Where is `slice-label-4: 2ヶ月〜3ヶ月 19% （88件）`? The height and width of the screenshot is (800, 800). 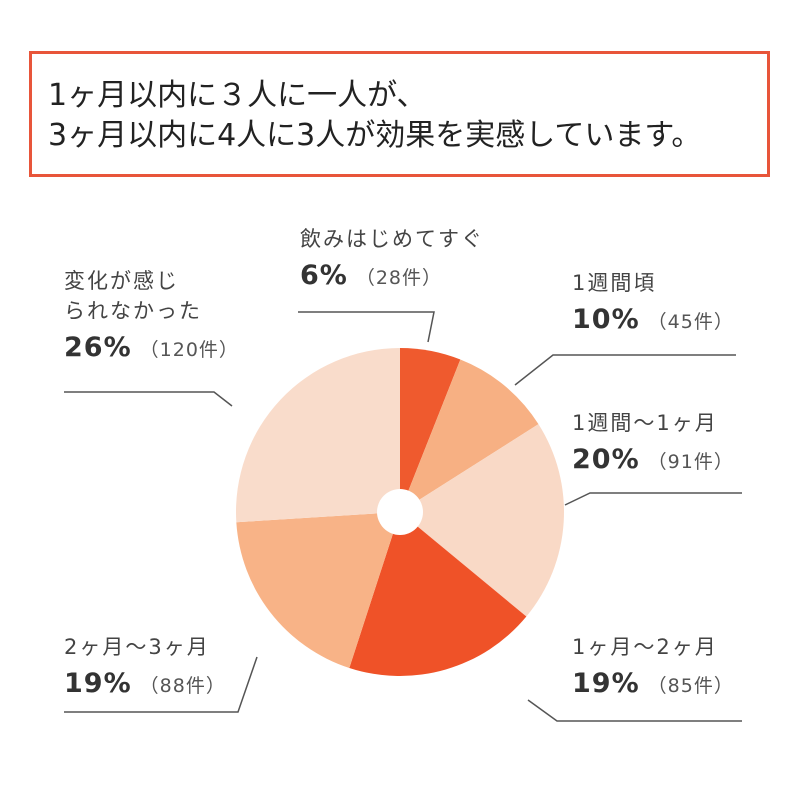 slice-label-4: 2ヶ月〜3ヶ月 19% （88件） is located at coordinates (145, 665).